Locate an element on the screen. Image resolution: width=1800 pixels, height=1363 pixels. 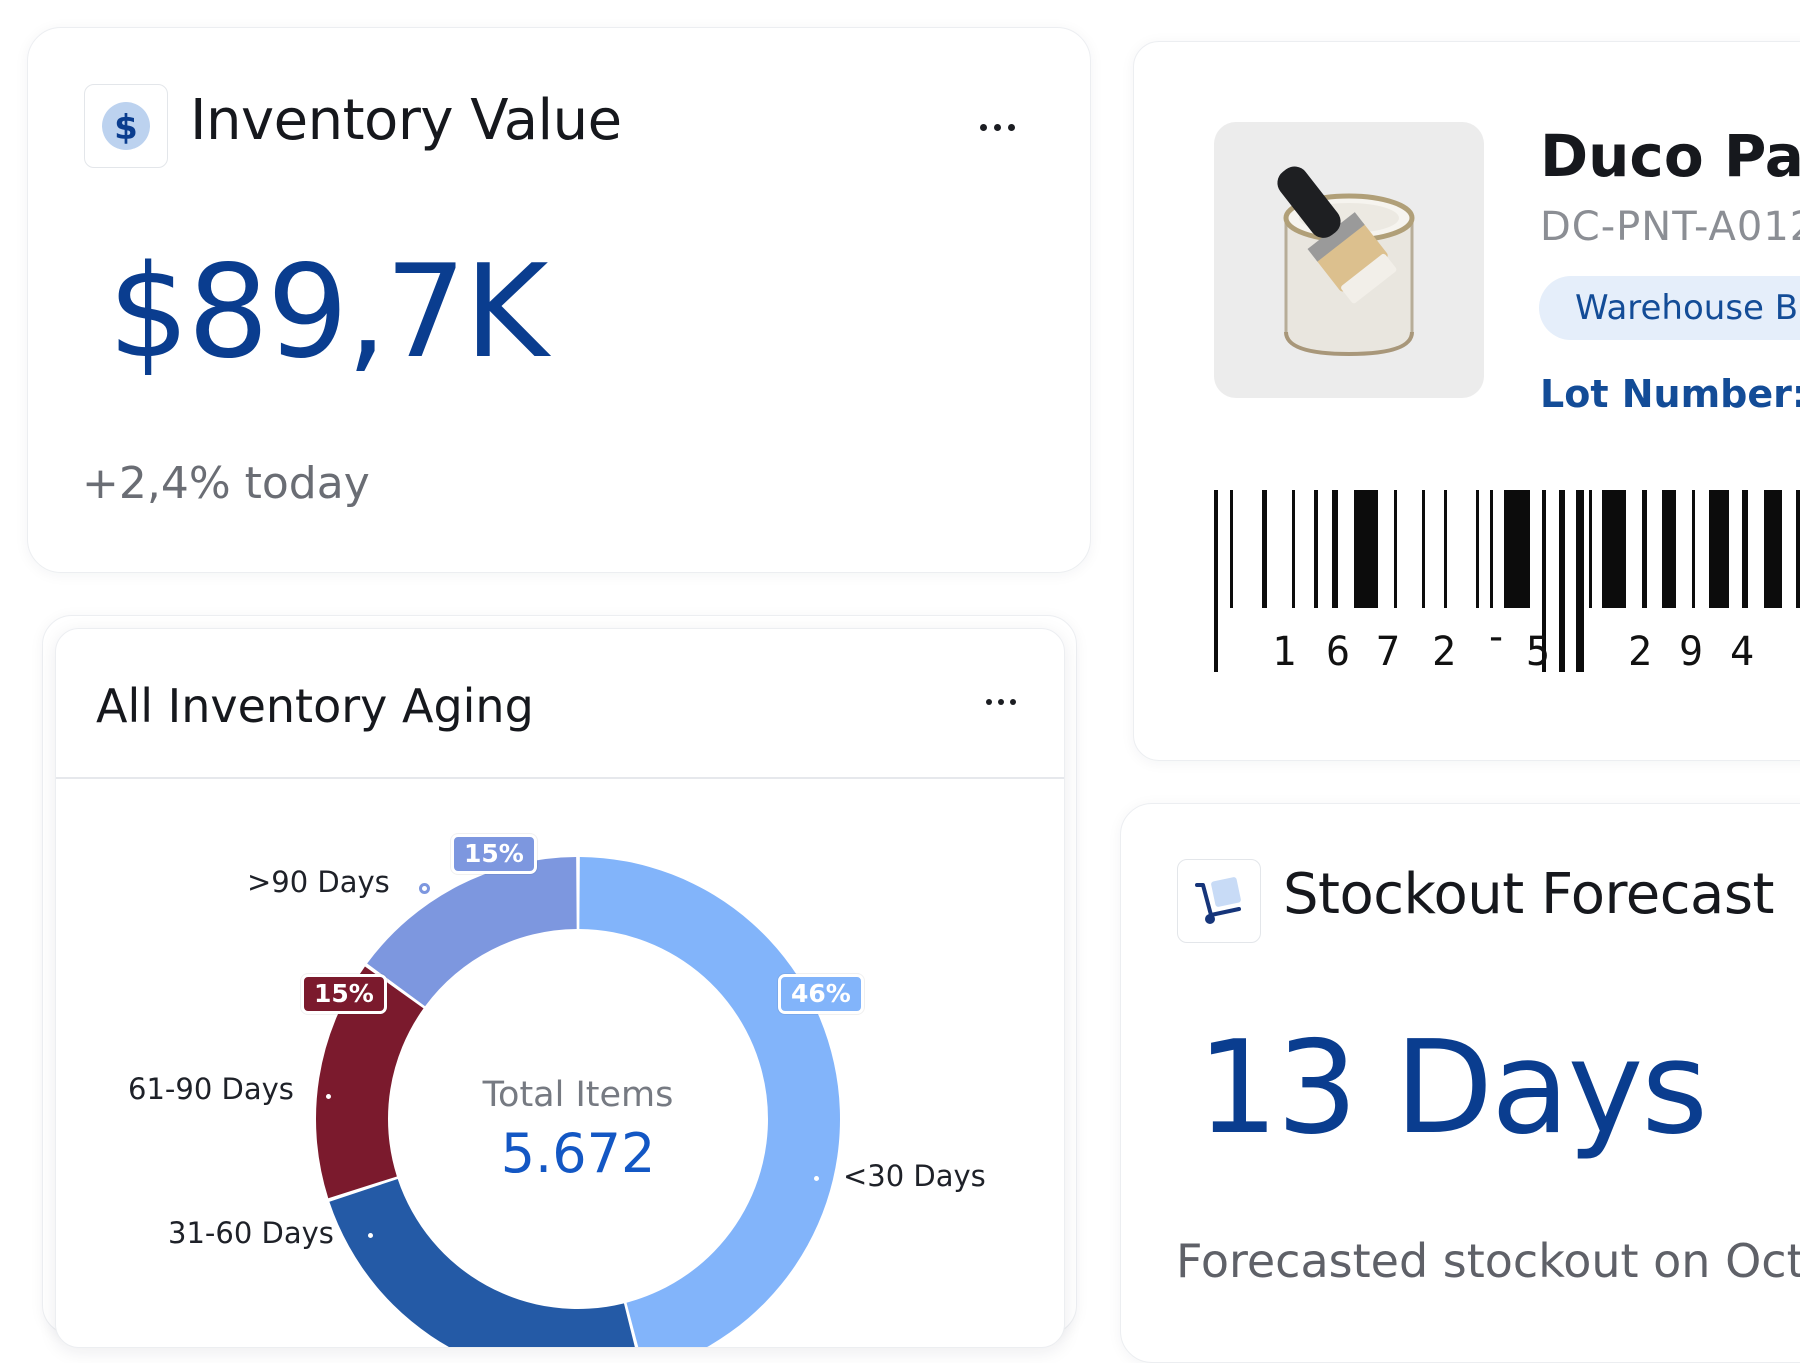
inventory-value-amount: $89,7K is located at coordinates (328, 312).